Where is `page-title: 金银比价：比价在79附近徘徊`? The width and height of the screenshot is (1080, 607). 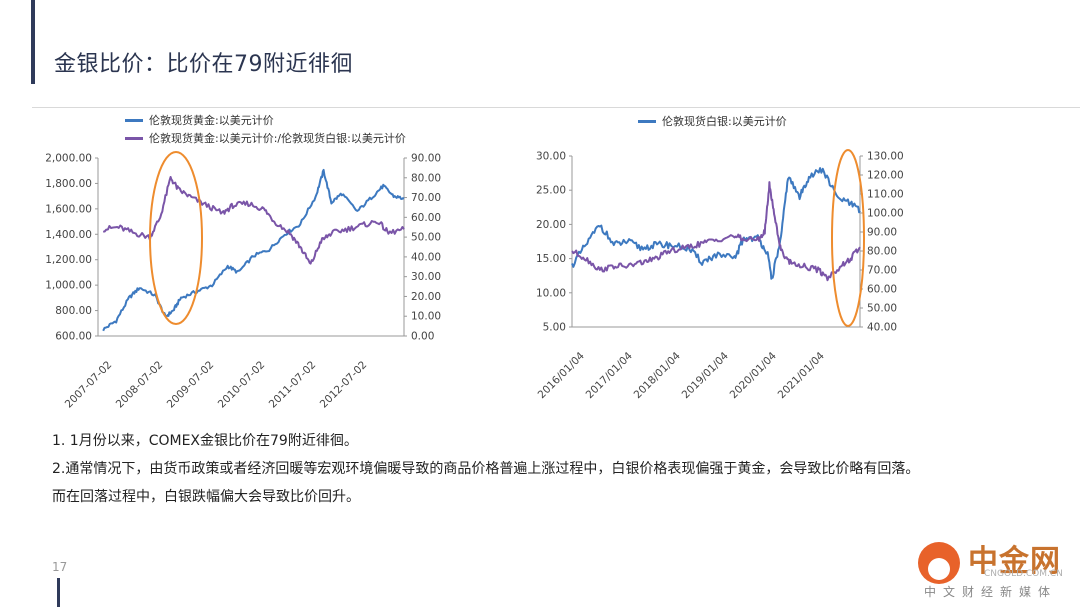 page-title: 金银比价：比价在79附近徘徊 is located at coordinates (203, 64).